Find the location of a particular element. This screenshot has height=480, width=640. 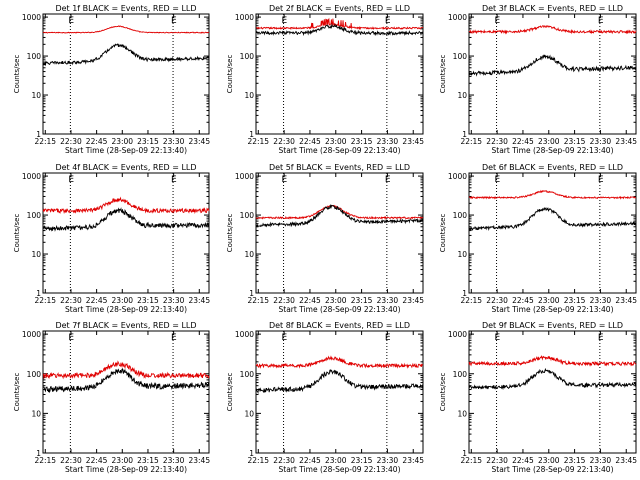

plot-title: Det 6f BLACK = Events, RED = LLD is located at coordinates (552, 167).